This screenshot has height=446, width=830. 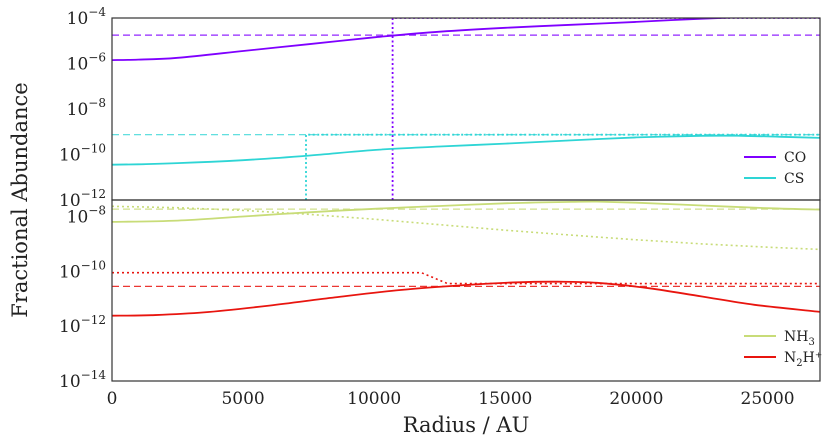 What do you see at coordinates (87, 17) in the screenshot?
I see `y-tick-label: 10⁻⁴` at bounding box center [87, 17].